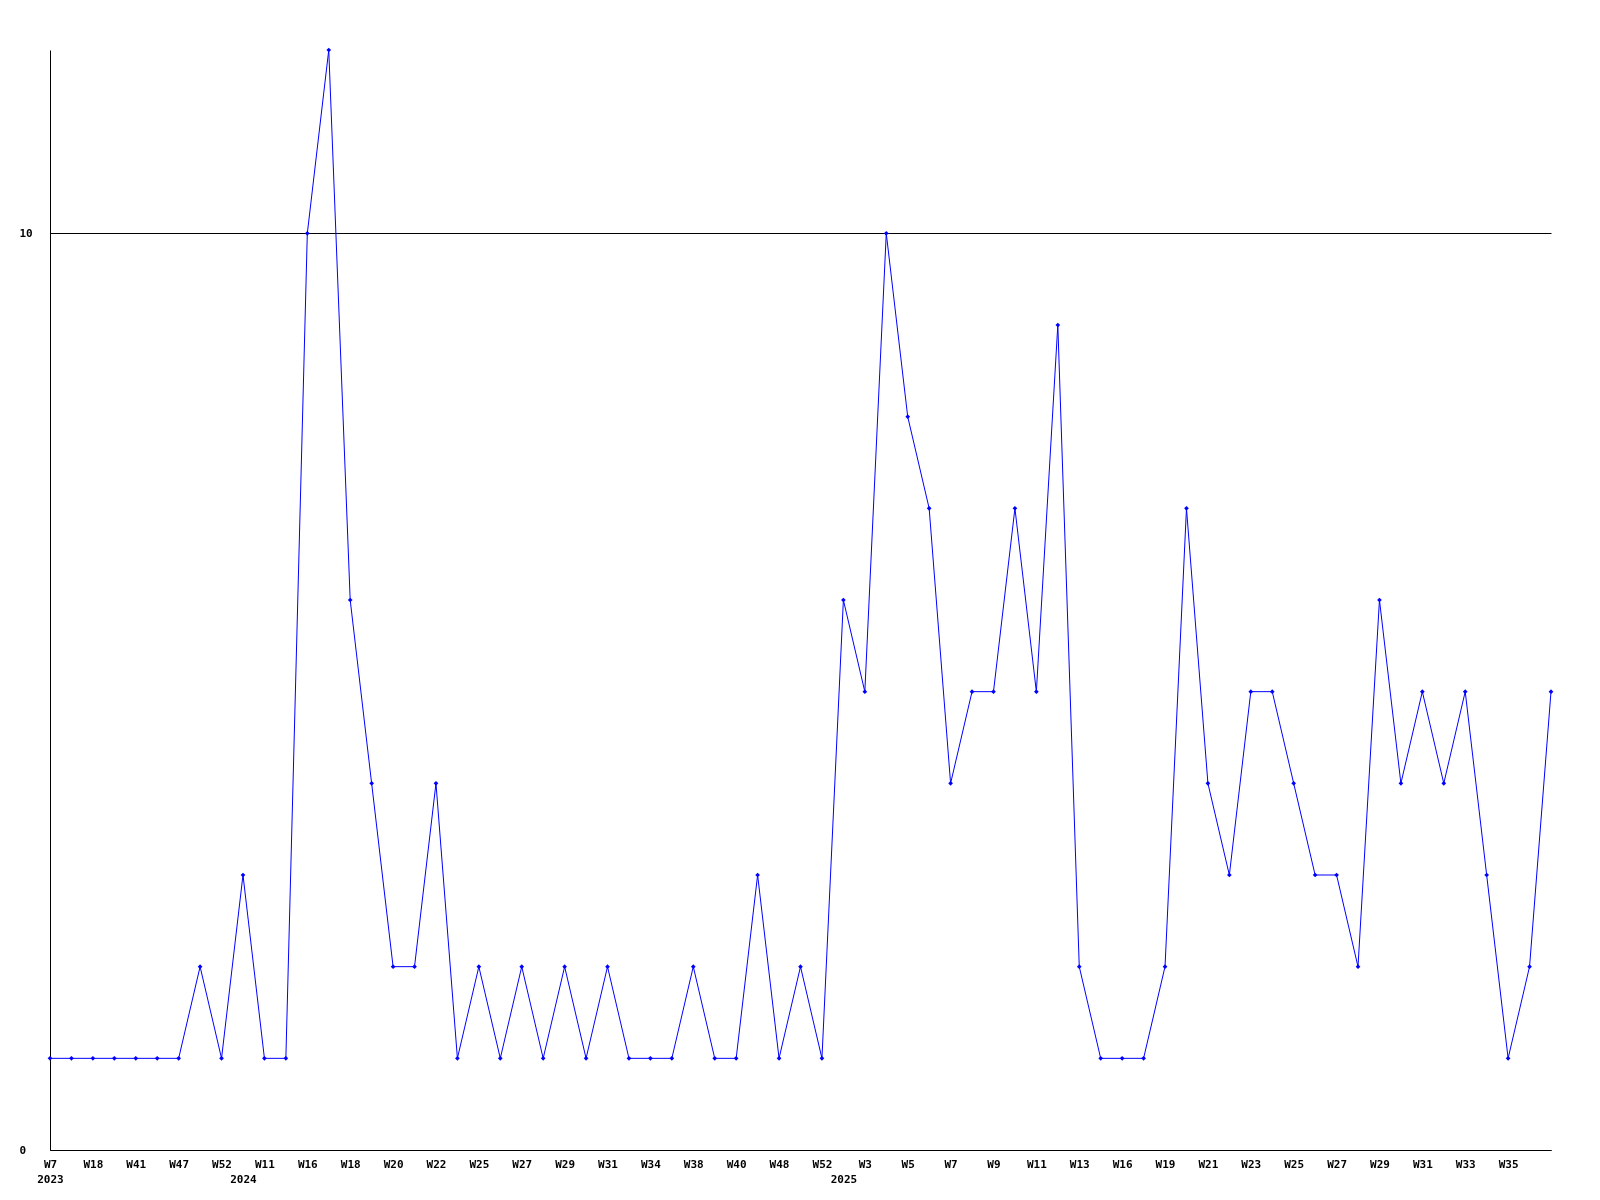 The width and height of the screenshot is (1600, 1200). What do you see at coordinates (994, 1164) in the screenshot?
I see `x-tick-label: W9` at bounding box center [994, 1164].